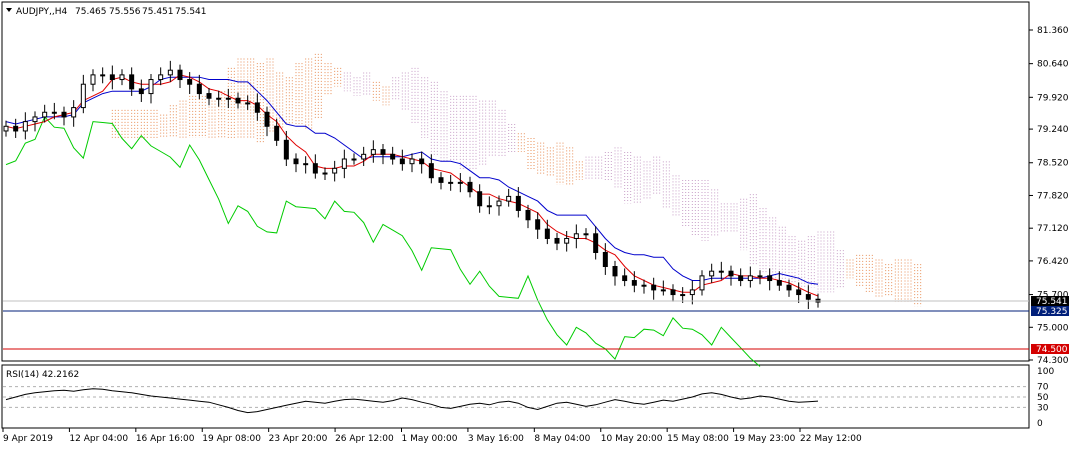 The height and width of the screenshot is (453, 1072). Describe the element at coordinates (298, 439) in the screenshot. I see `time-tick-label: 23 Apr 20:00` at that location.